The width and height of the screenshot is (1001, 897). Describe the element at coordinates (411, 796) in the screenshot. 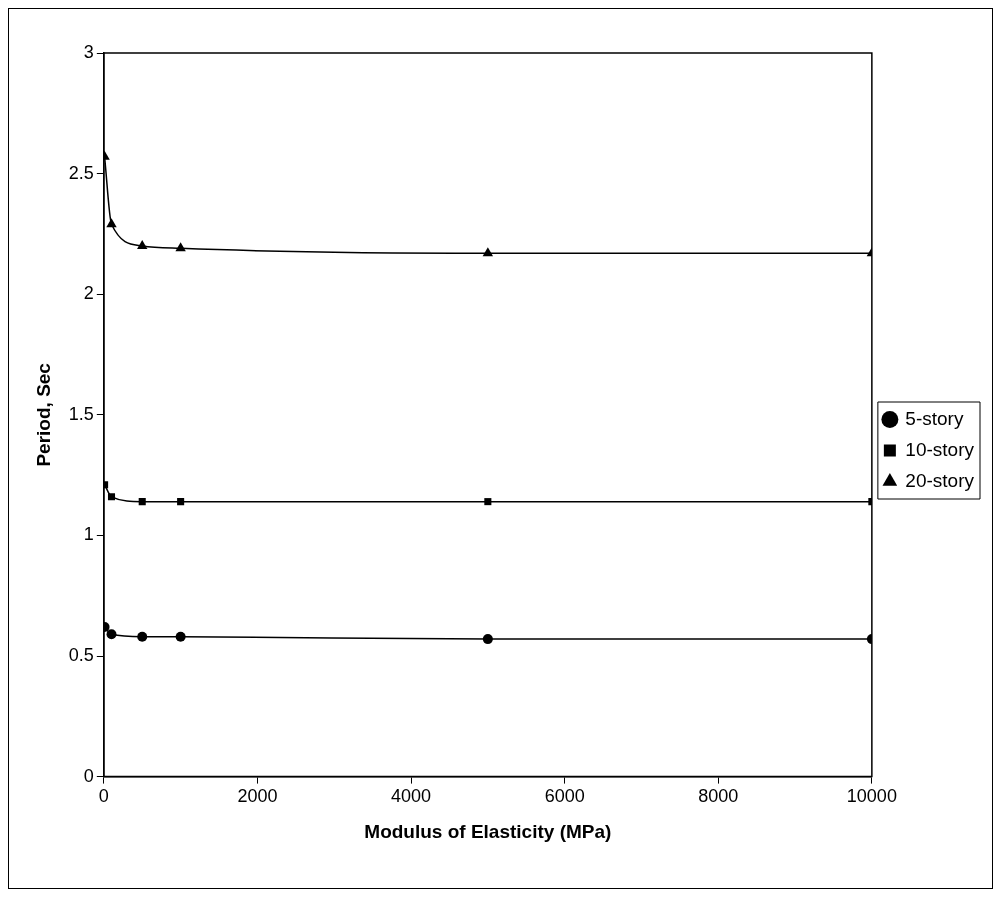

I see `x-tick-label: 4000` at that location.